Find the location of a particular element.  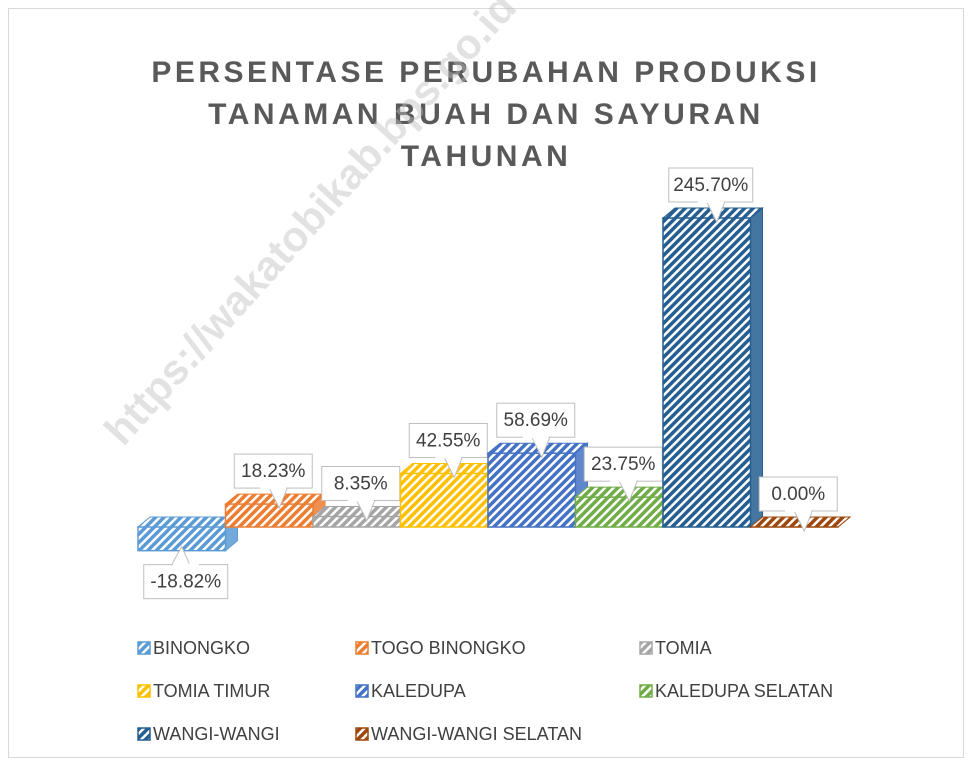

legend-label: KALEDUPA SELATAN is located at coordinates (744, 691).